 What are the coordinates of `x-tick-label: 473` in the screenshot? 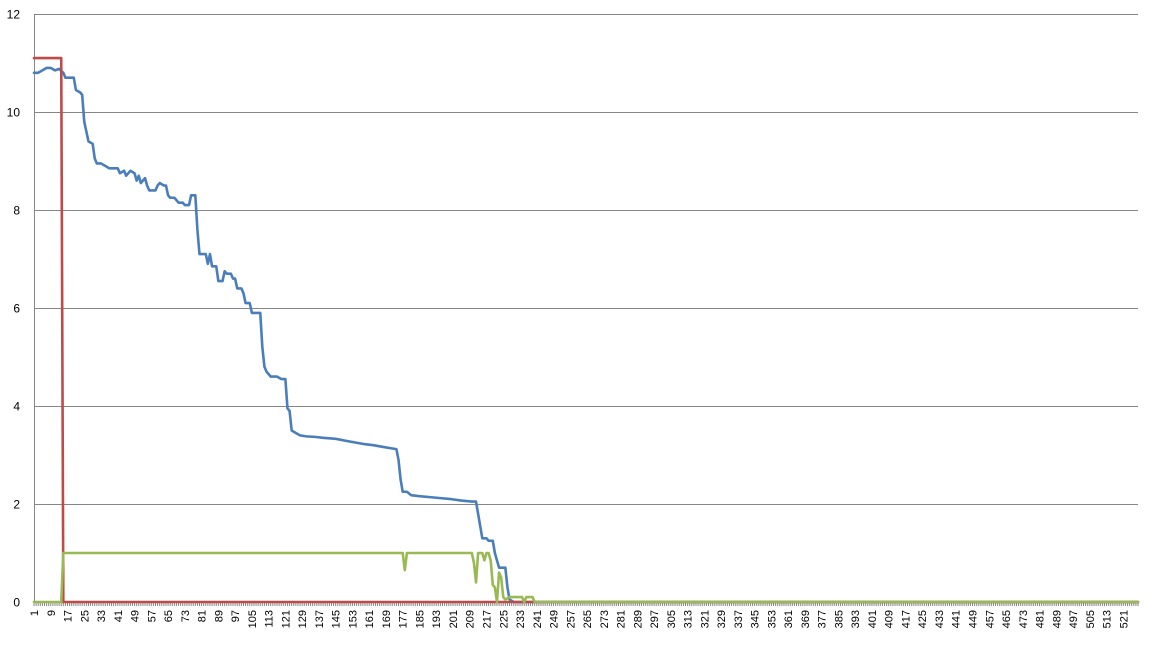 It's located at (1024, 619).